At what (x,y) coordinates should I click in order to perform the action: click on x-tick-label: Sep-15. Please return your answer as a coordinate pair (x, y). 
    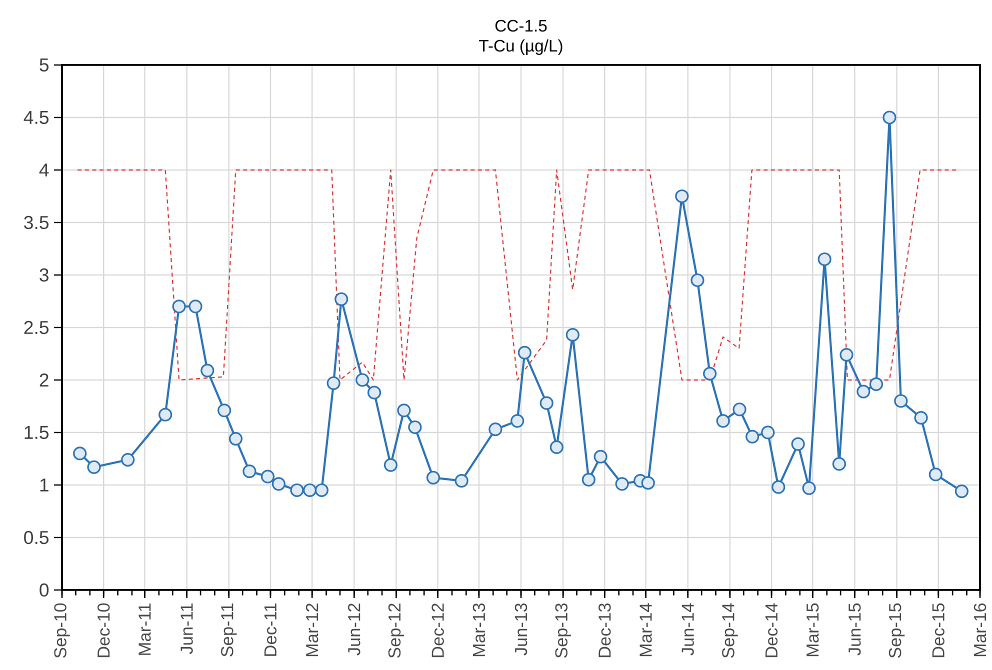
    Looking at the image, I should click on (896, 630).